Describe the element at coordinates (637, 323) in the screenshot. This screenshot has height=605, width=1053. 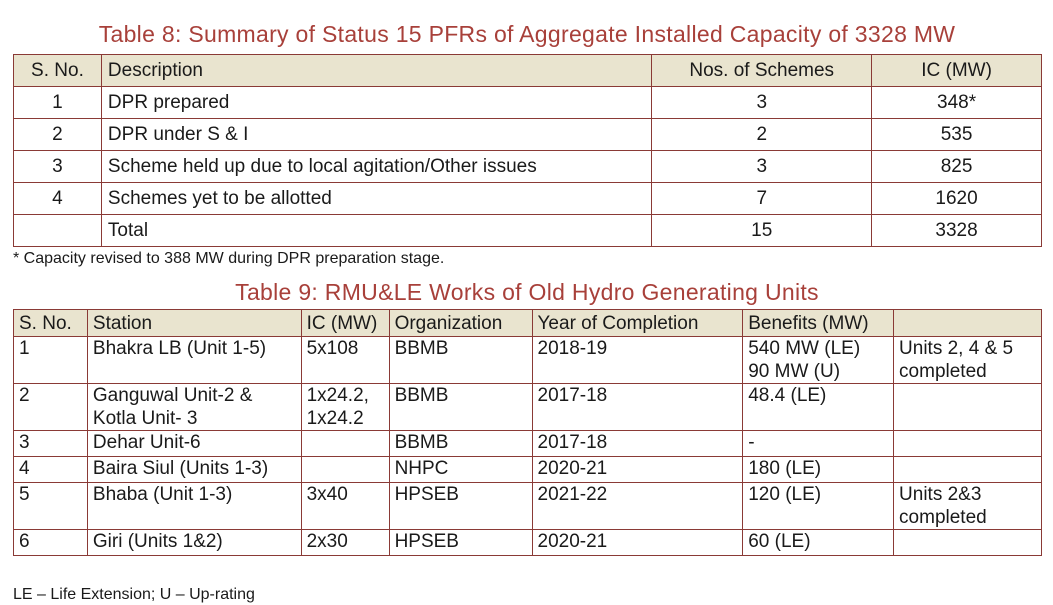
I see `table9-header-year: Year of Completion` at that location.